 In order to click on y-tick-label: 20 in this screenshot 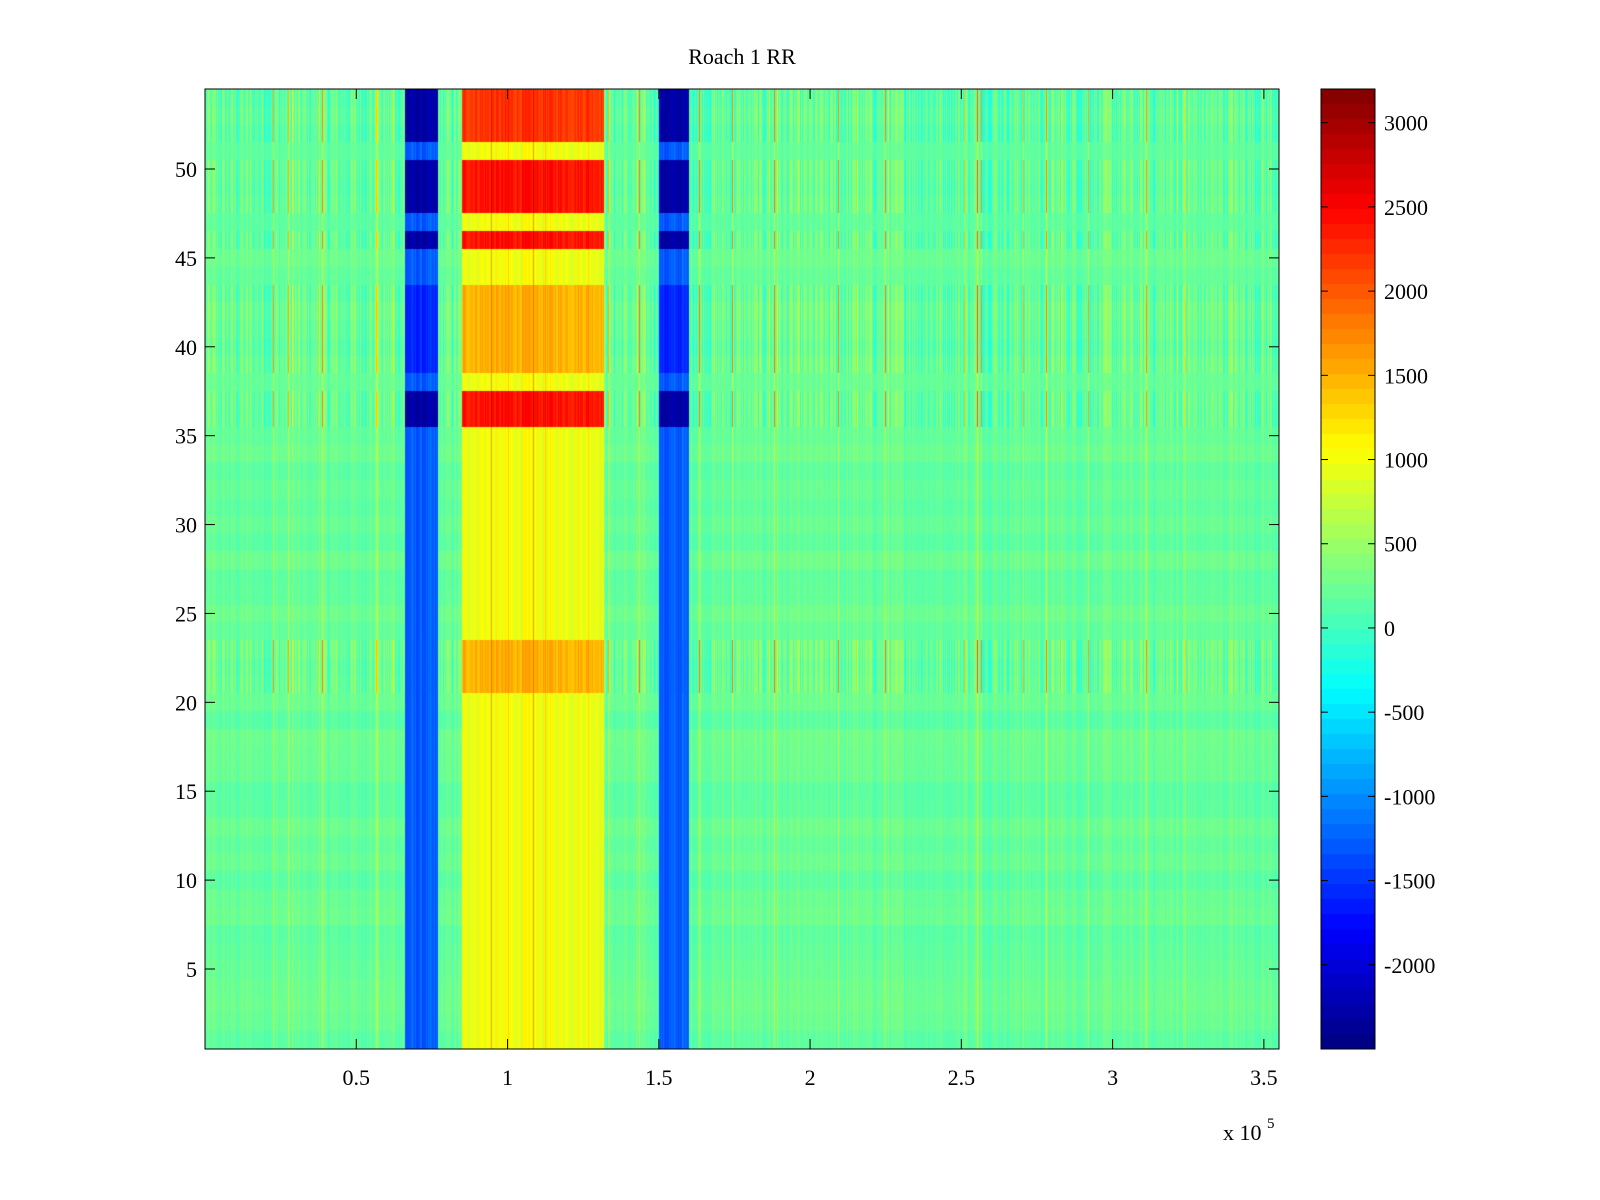, I will do `click(186, 702)`.